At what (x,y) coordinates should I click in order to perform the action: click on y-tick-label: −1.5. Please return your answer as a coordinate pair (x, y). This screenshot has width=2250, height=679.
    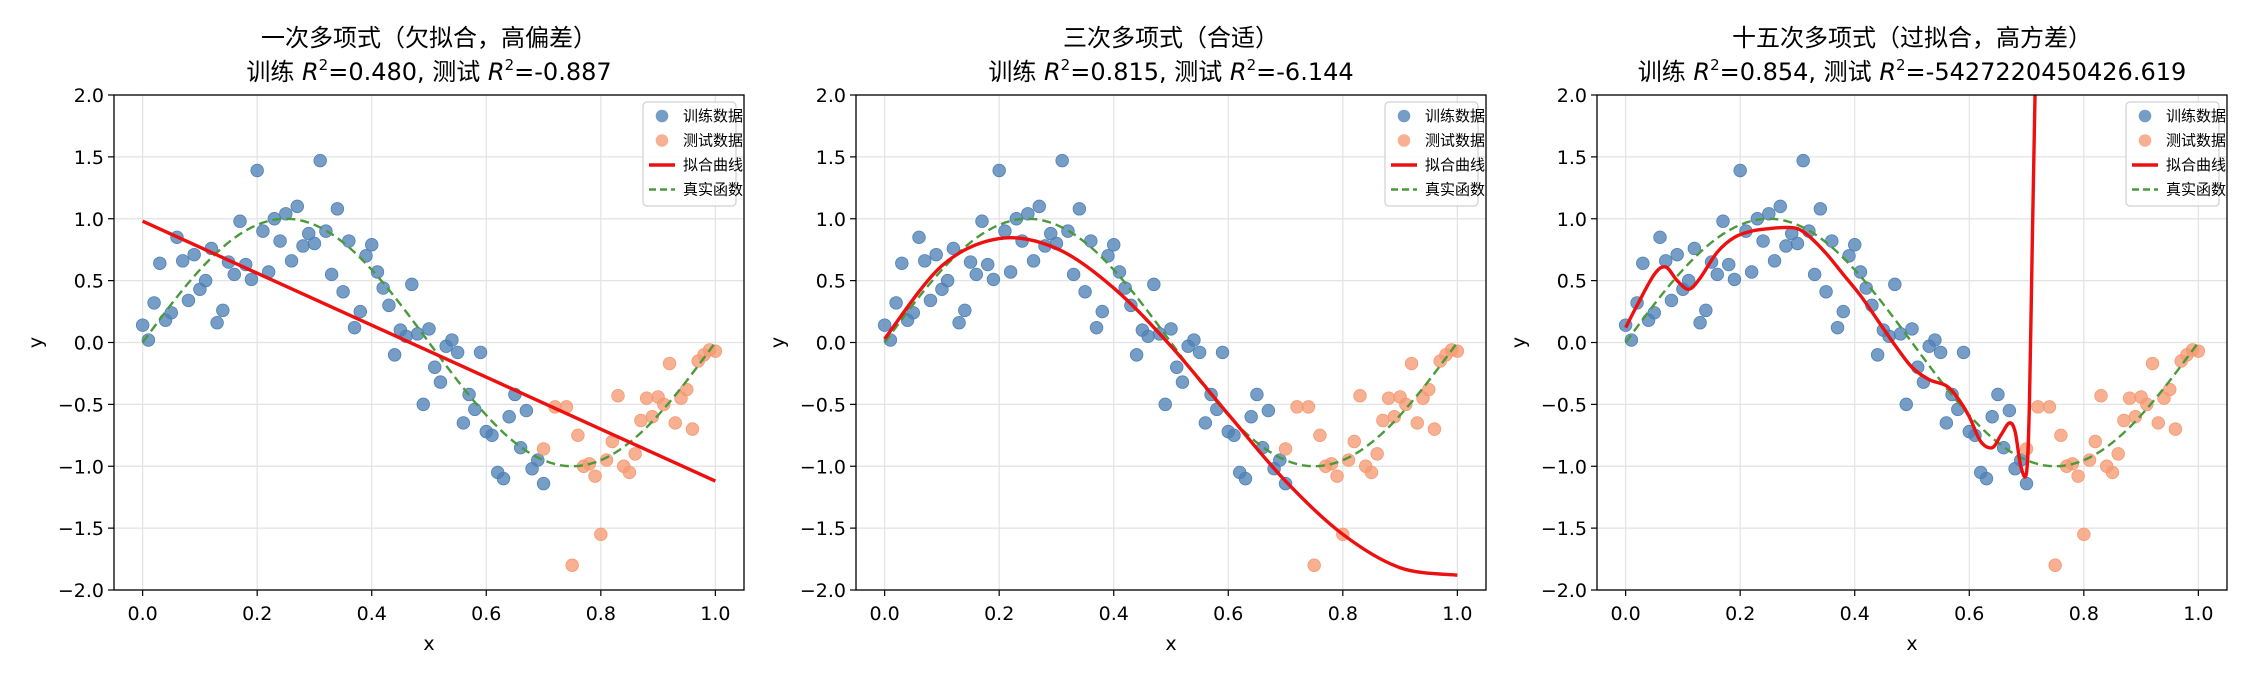
    Looking at the image, I should click on (823, 529).